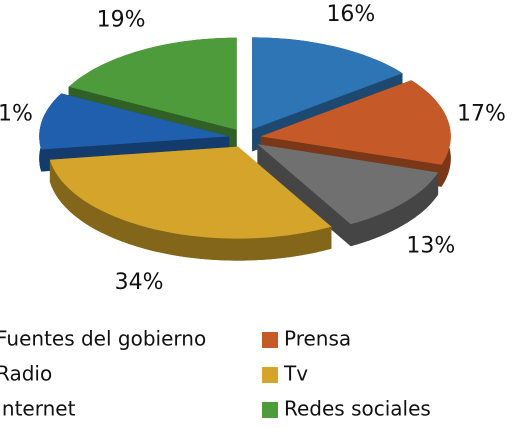  Describe the element at coordinates (481, 114) in the screenshot. I see `data-label: 17%` at that location.